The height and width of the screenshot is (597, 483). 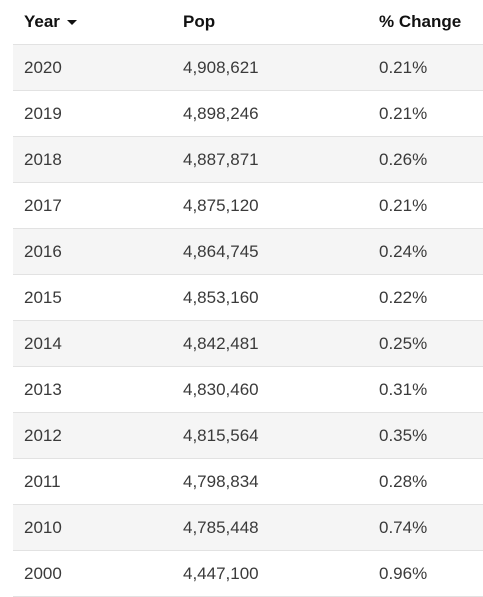 I want to click on pop-column-header: Pop, so click(x=270, y=22).